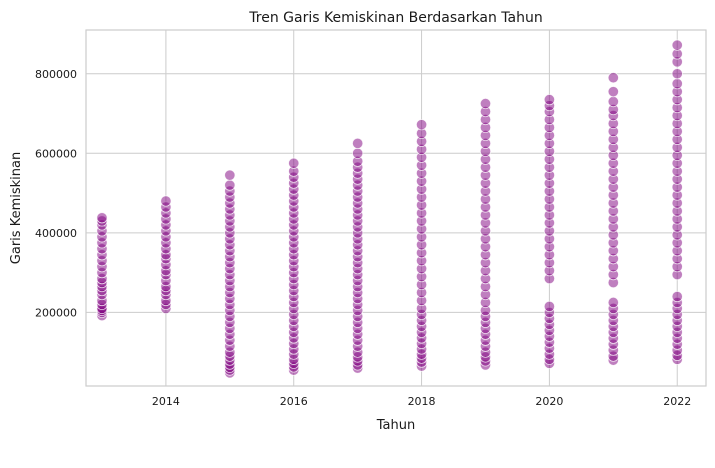 This screenshot has height=468, width=715. What do you see at coordinates (549, 401) in the screenshot?
I see `x-tick-label: 2020` at bounding box center [549, 401].